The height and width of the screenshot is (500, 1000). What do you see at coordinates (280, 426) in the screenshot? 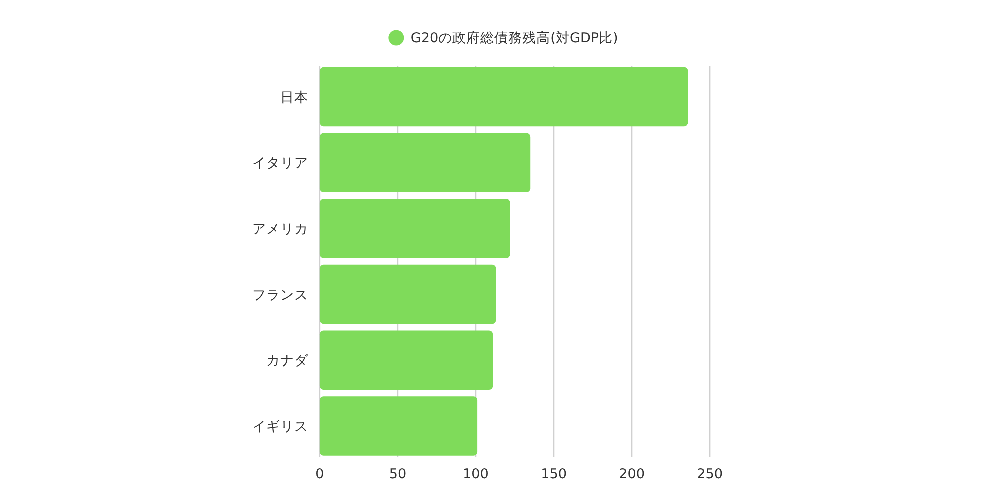
I see `y-tick-label: イギリス` at bounding box center [280, 426].